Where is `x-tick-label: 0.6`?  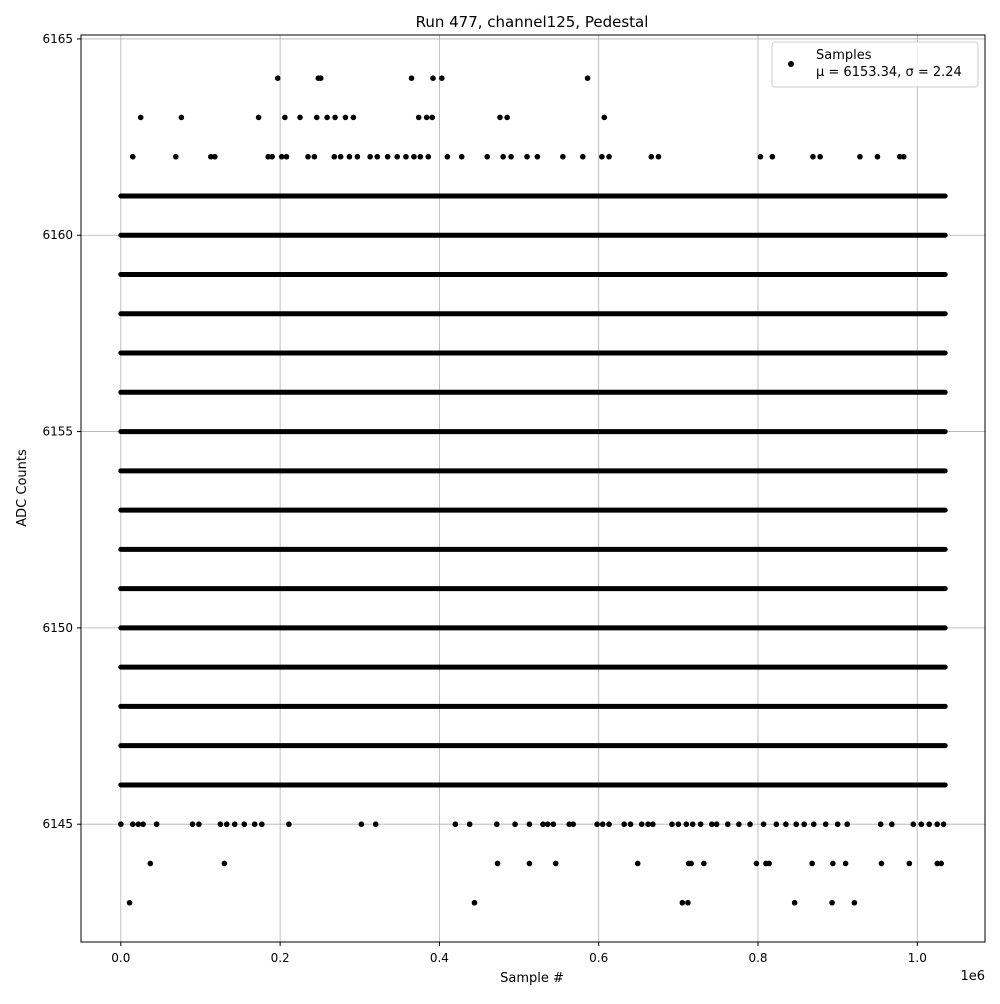 x-tick-label: 0.6 is located at coordinates (598, 958).